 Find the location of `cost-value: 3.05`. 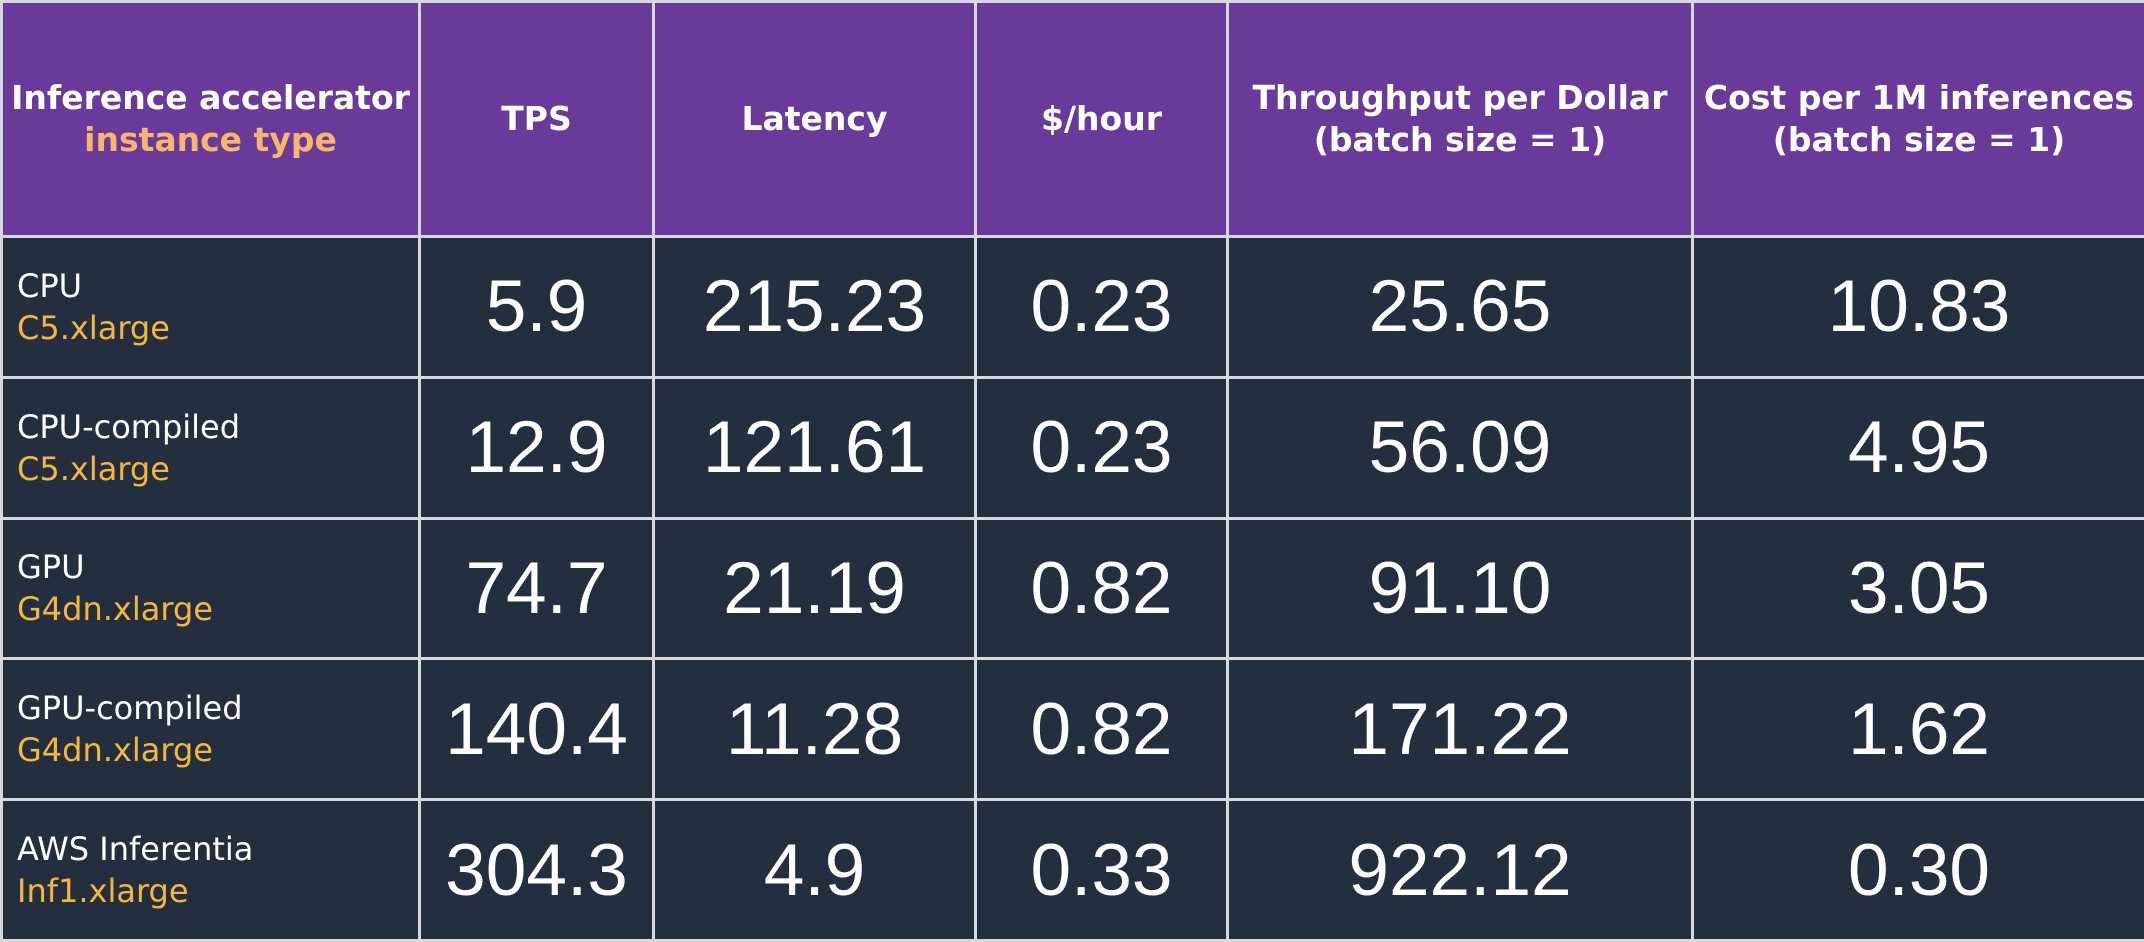

cost-value: 3.05 is located at coordinates (1917, 588).